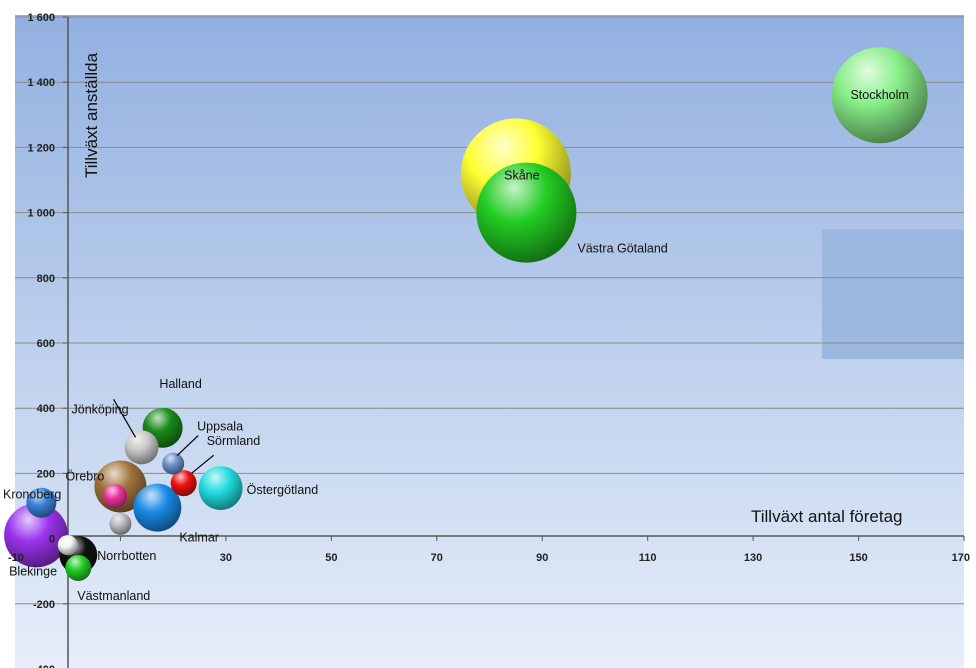 This screenshot has height=668, width=976. I want to click on bubble-label-västra-götaland: Västra Götaland, so click(622, 249).